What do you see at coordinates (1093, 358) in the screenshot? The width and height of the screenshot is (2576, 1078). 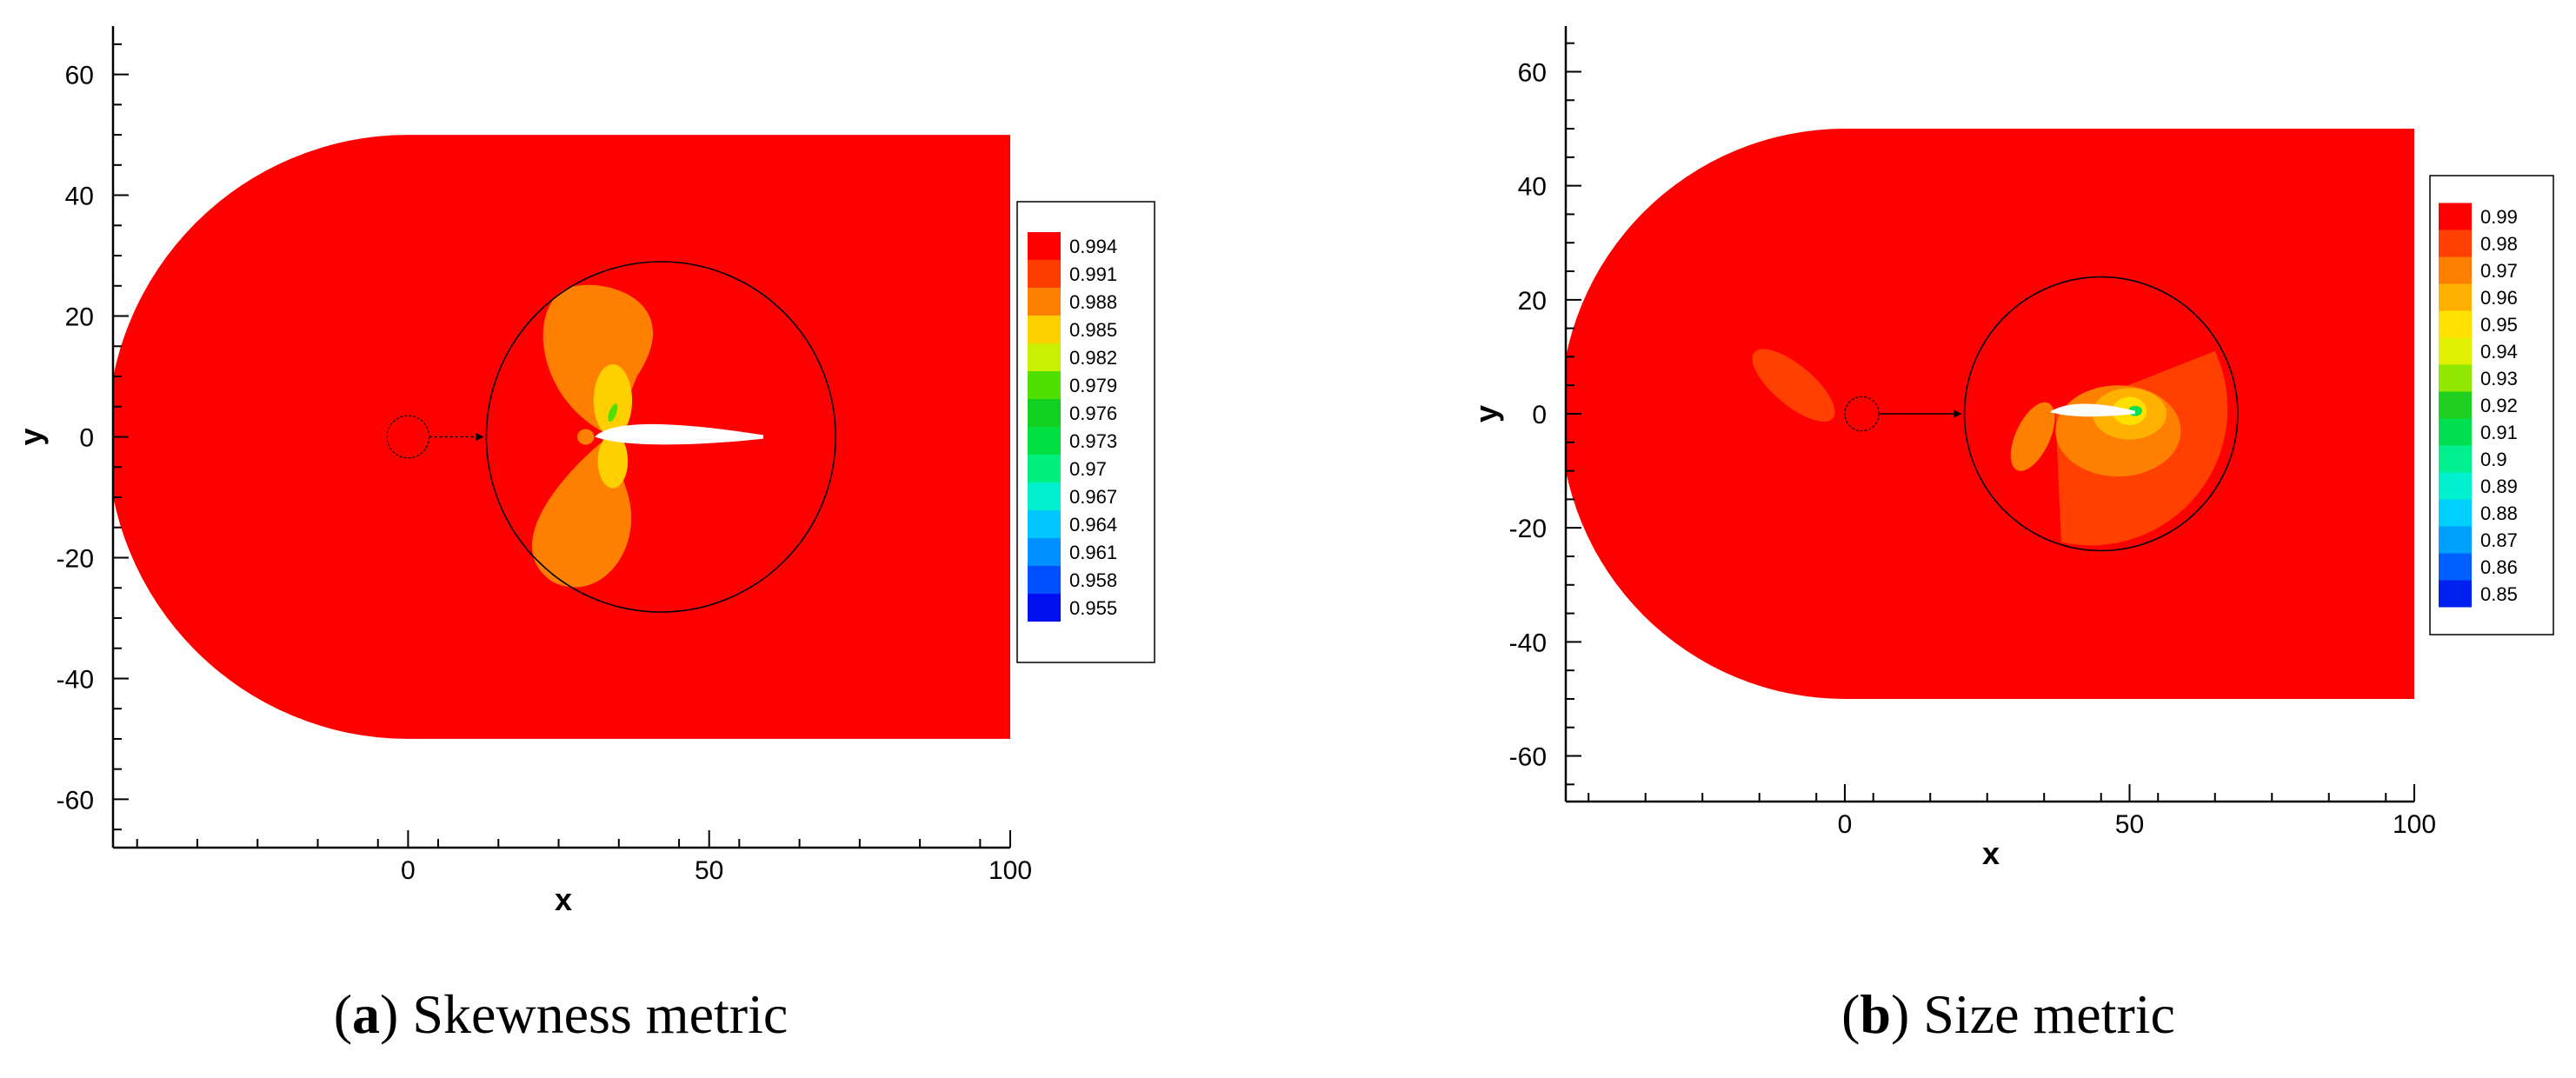 I see `legend-label: 0.982` at bounding box center [1093, 358].